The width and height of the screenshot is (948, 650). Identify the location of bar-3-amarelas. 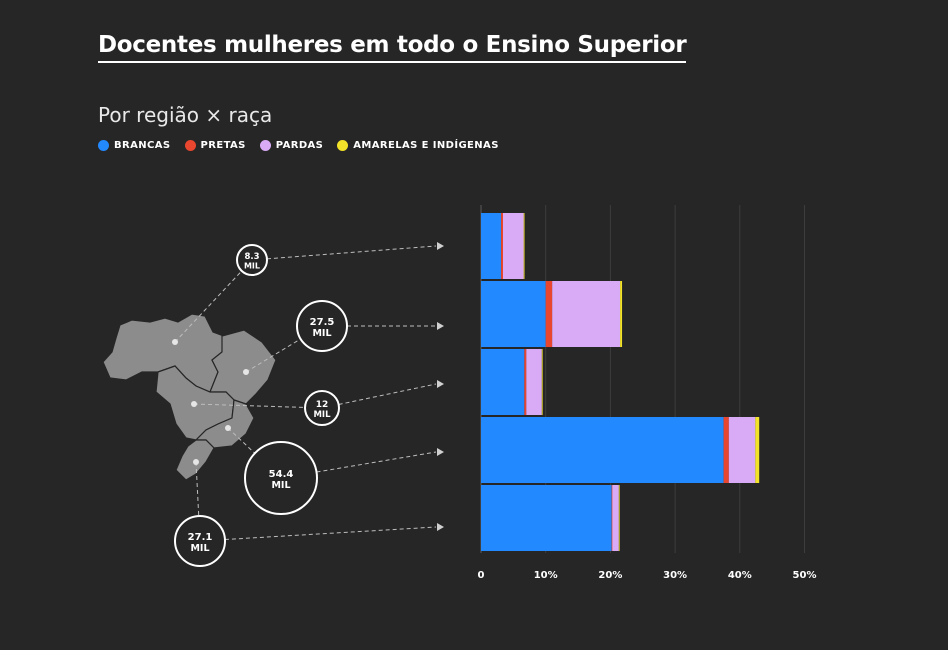
(542, 382).